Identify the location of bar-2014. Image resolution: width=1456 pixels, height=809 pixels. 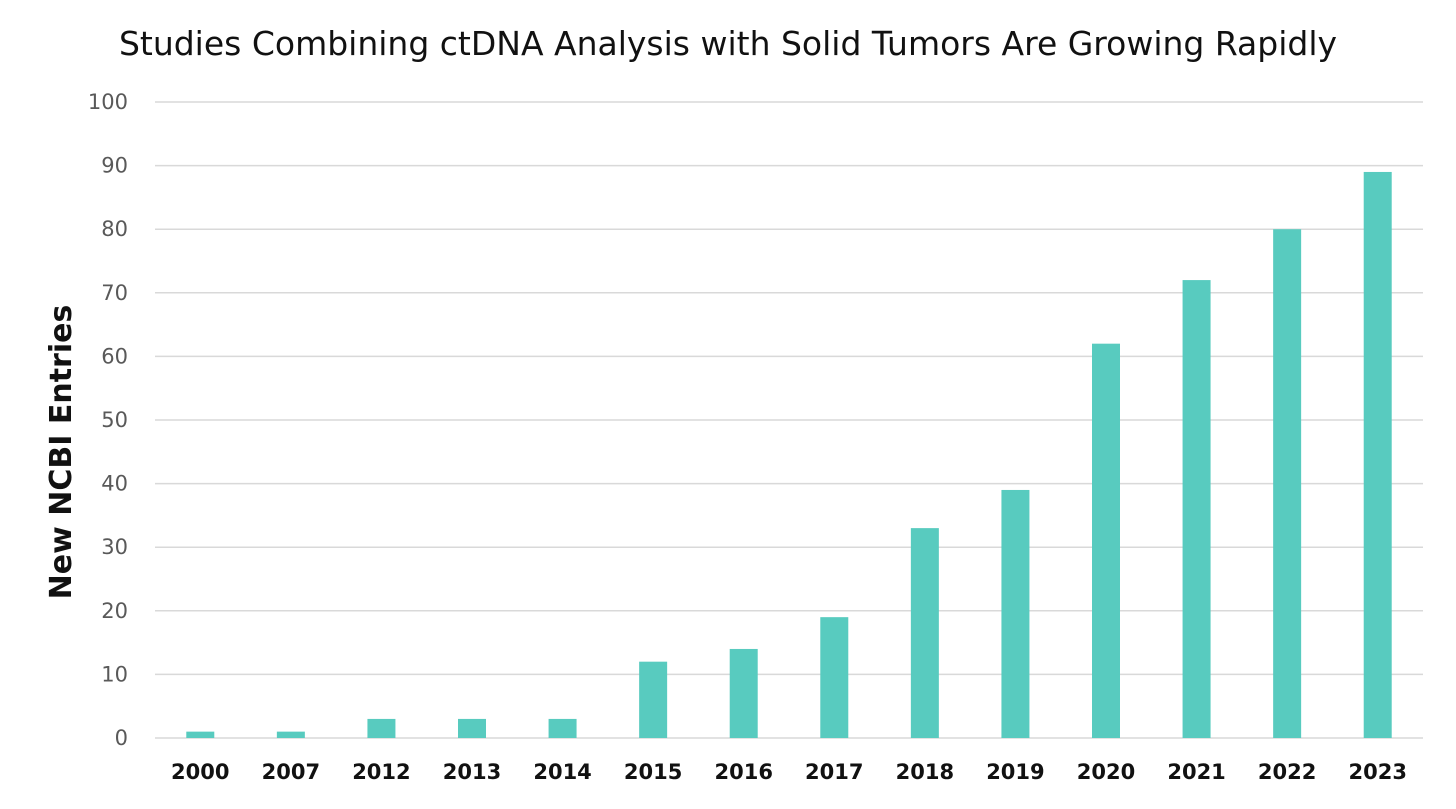
(562, 728).